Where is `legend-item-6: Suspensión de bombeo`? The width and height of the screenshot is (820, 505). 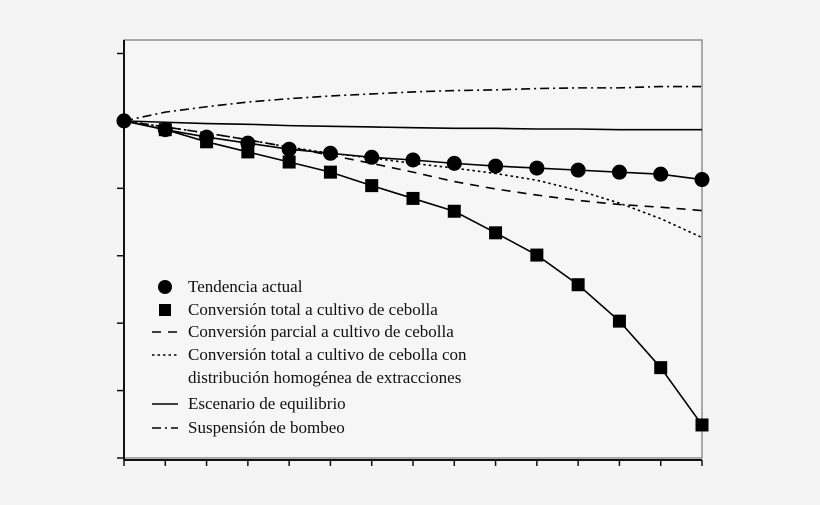
legend-item-6: Suspensión de bombeo is located at coordinates (248, 427).